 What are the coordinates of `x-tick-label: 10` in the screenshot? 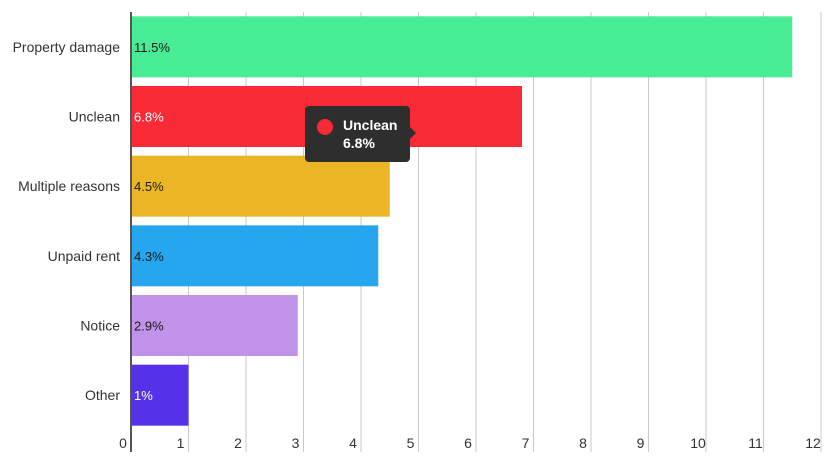 It's located at (698, 443).